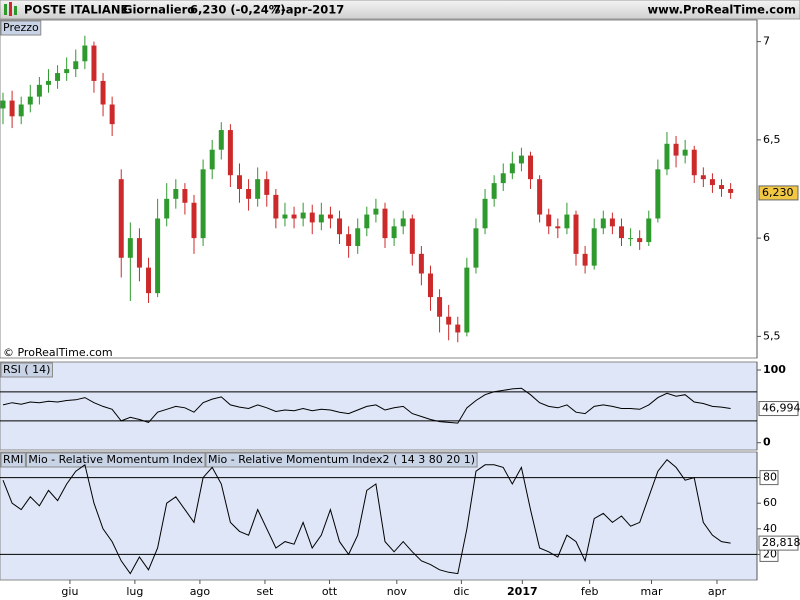 The width and height of the screenshot is (800, 600). Describe the element at coordinates (461, 591) in the screenshot. I see `x-tick-label: dic` at that location.